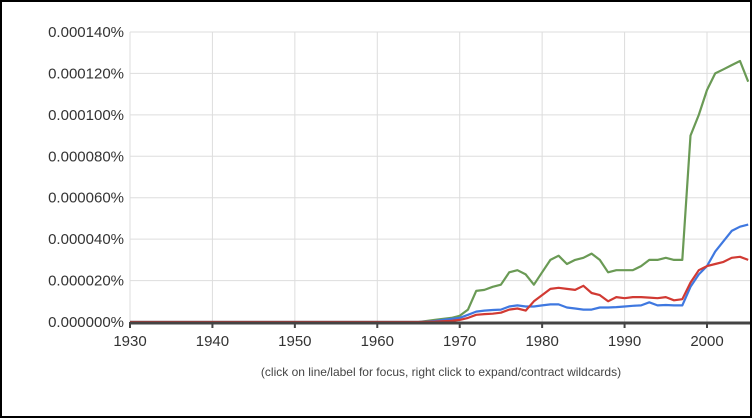  I want to click on y-tick-label: 0.000060%, so click(86, 198).